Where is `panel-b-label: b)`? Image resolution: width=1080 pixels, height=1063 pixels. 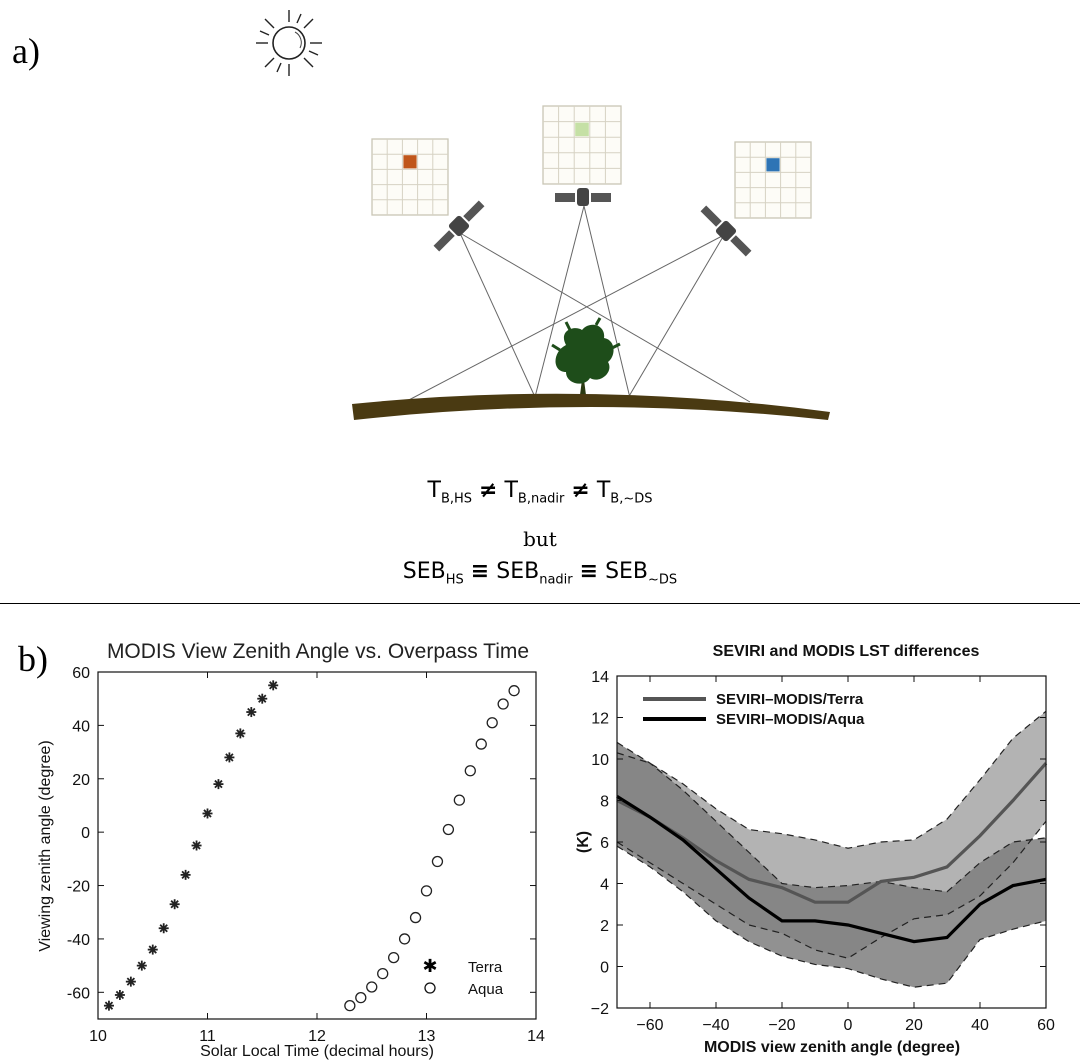 panel-b-label: b) is located at coordinates (33, 659).